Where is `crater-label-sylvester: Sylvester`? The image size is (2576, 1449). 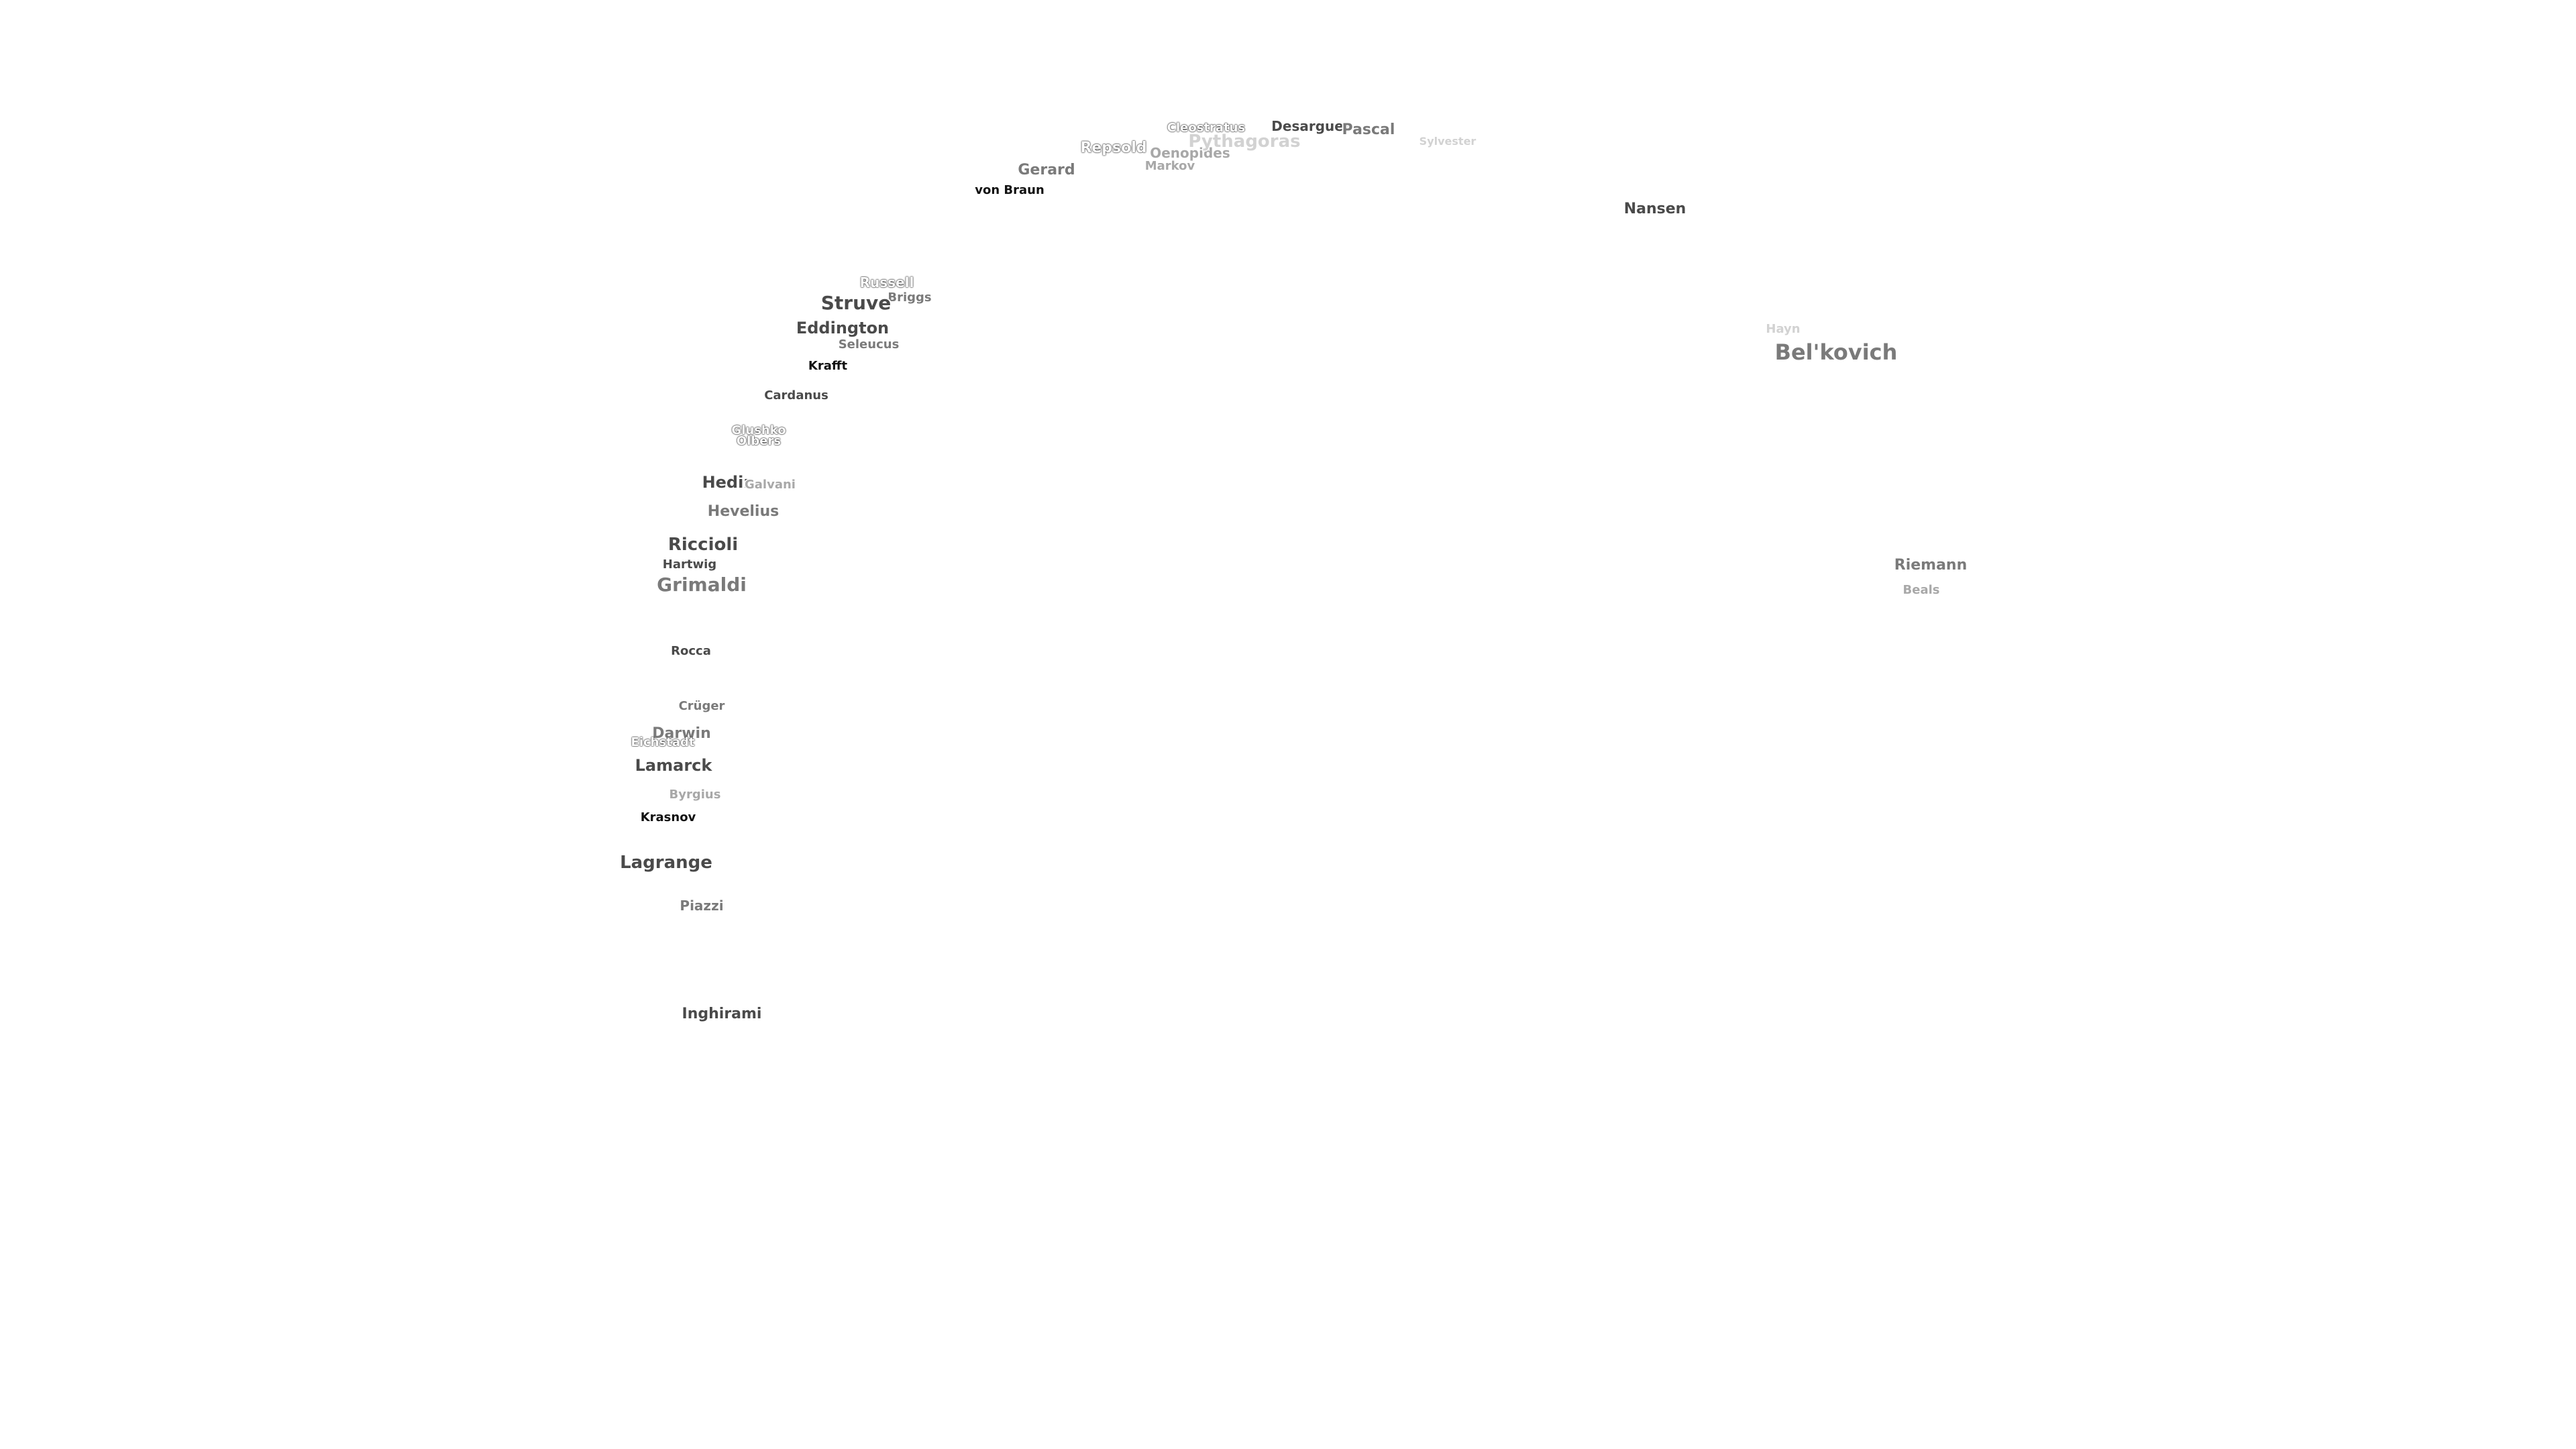 crater-label-sylvester: Sylvester is located at coordinates (1447, 141).